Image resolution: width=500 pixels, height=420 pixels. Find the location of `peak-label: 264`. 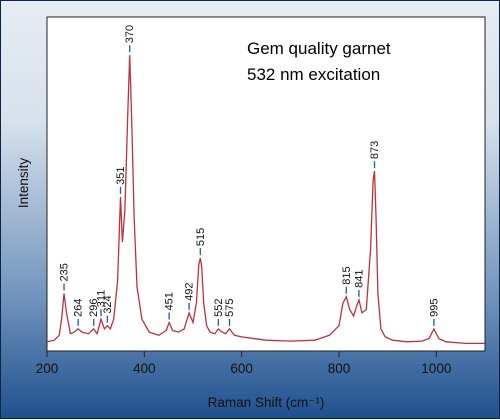

peak-label: 264 is located at coordinates (79, 308).